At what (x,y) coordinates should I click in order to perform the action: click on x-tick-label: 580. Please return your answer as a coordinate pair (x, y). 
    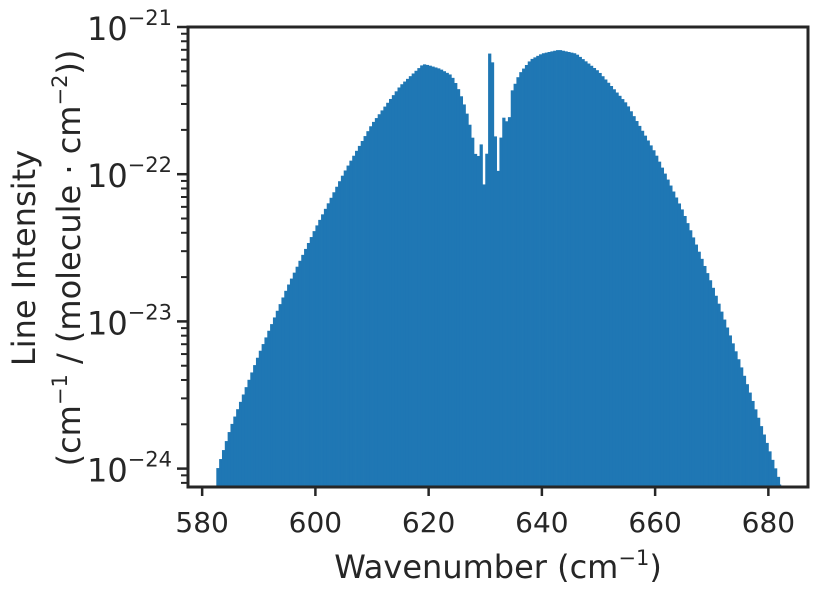
    Looking at the image, I should click on (201, 522).